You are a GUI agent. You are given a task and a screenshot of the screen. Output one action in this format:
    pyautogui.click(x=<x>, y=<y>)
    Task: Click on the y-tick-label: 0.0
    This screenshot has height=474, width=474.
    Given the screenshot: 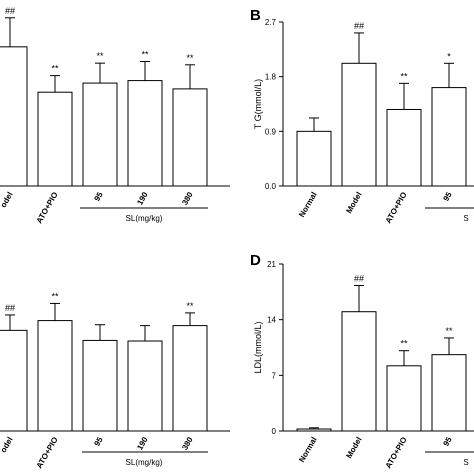 What is the action you would take?
    pyautogui.click(x=271, y=186)
    